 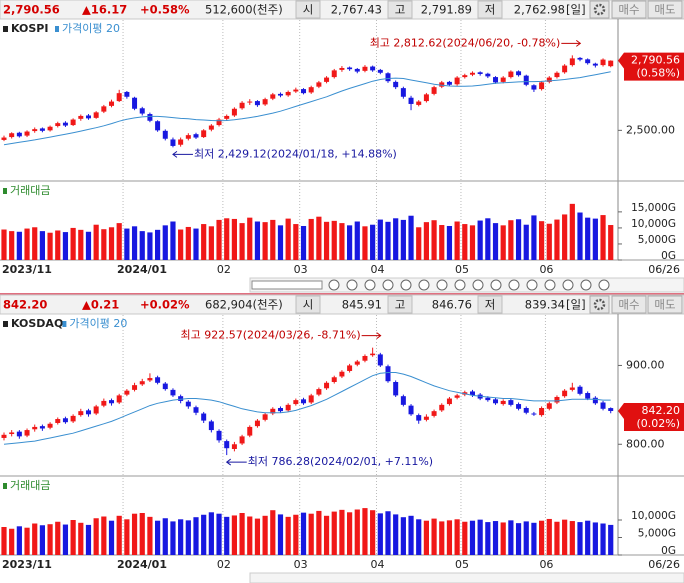 What do you see at coordinates (576, 305) in the screenshot?
I see `period: [일]` at bounding box center [576, 305].